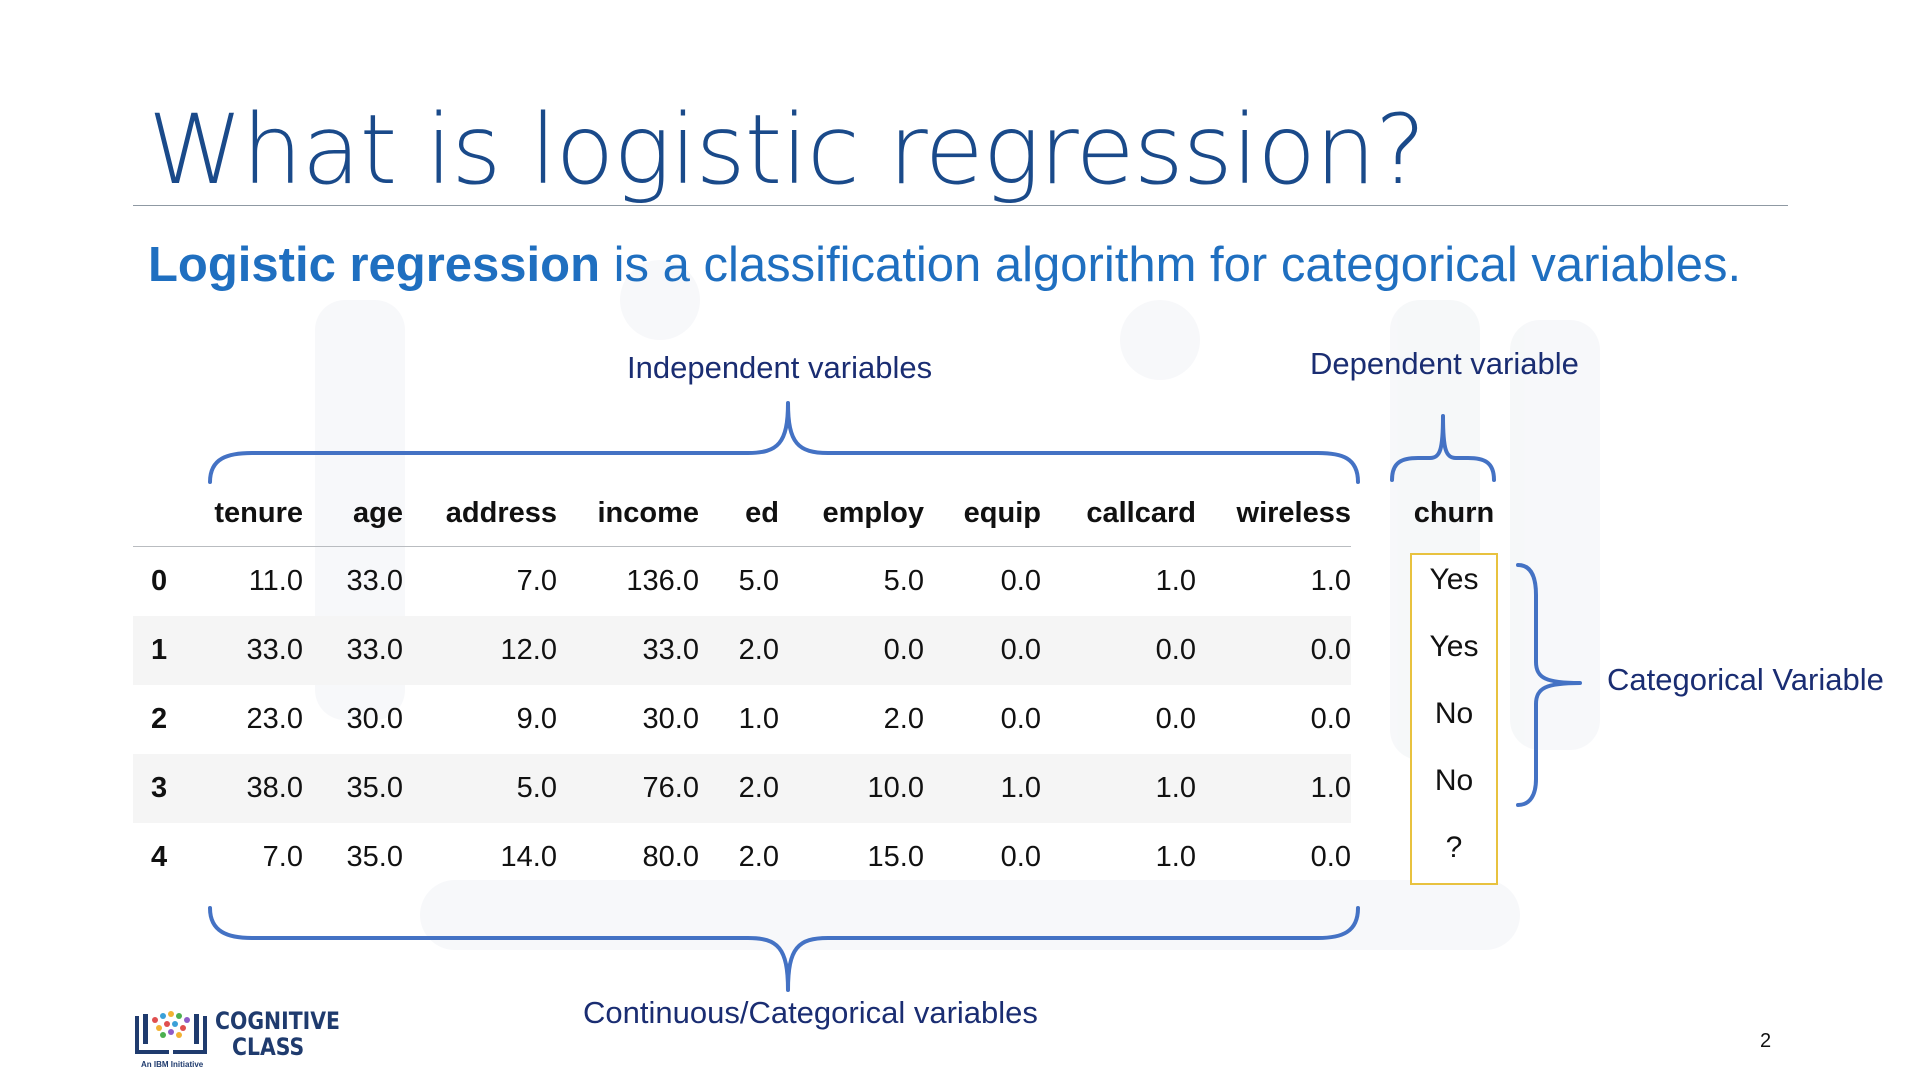 The image size is (1920, 1090). I want to click on table-cell: 14.0, so click(528, 856).